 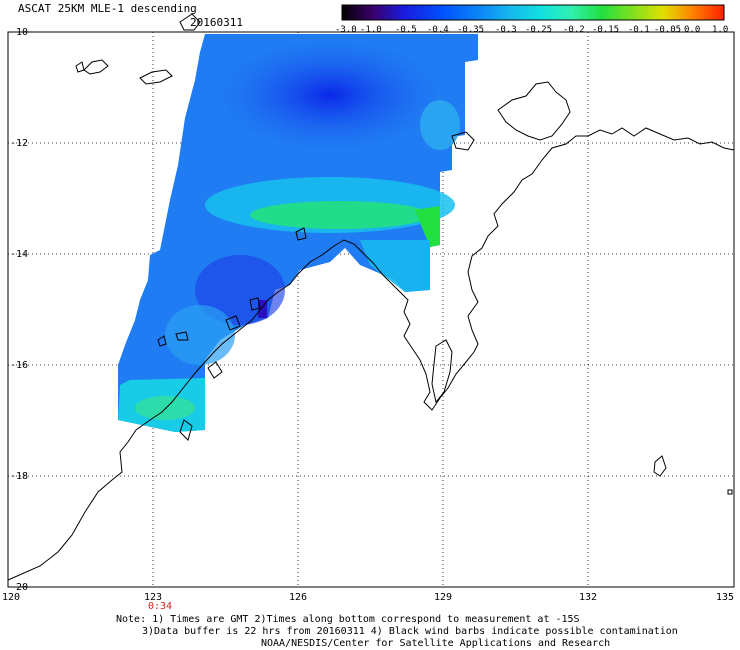 What do you see at coordinates (11, 597) in the screenshot?
I see `x-tick-label: 120` at bounding box center [11, 597].